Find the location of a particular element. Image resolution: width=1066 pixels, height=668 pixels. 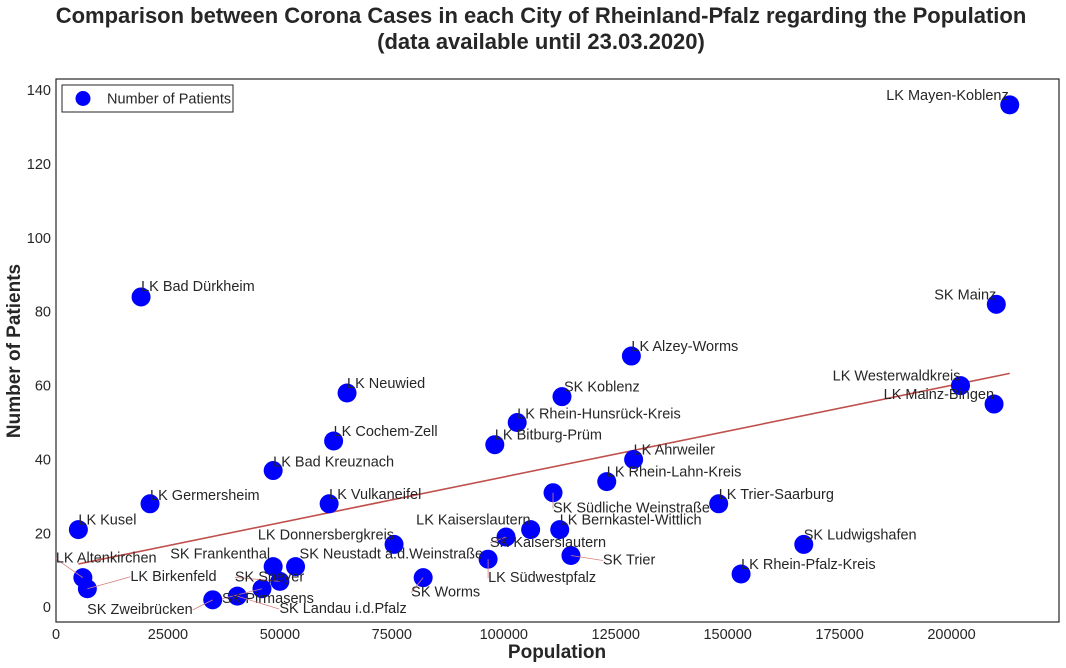

y-tick-label: 100 is located at coordinates (39, 239).